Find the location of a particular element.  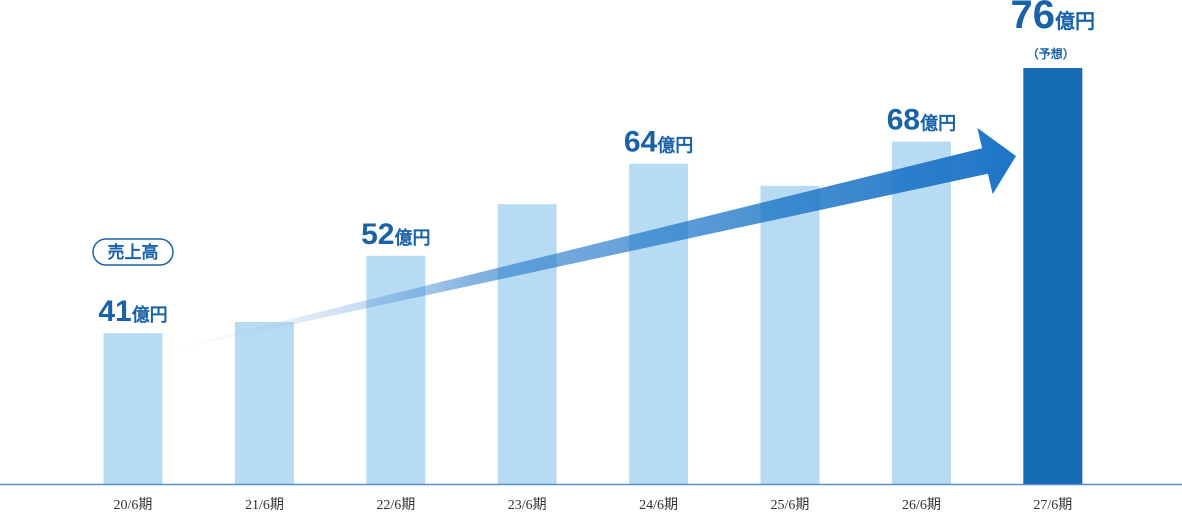

x-tick-label: 22/6期 is located at coordinates (395, 505).